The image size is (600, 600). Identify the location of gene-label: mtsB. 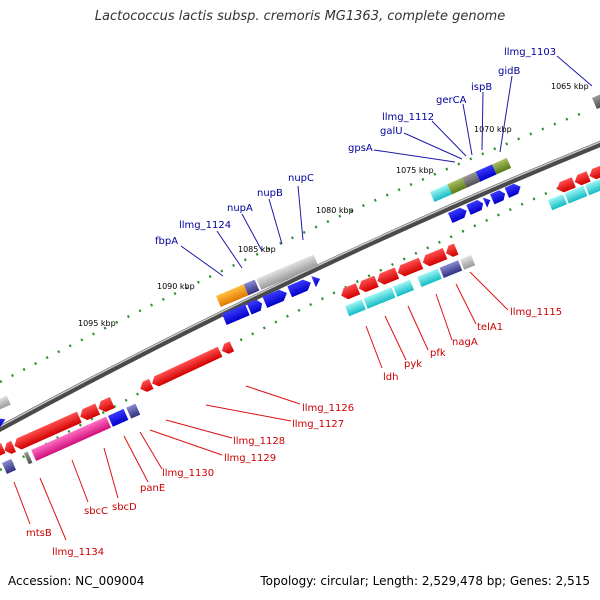
(39, 533).